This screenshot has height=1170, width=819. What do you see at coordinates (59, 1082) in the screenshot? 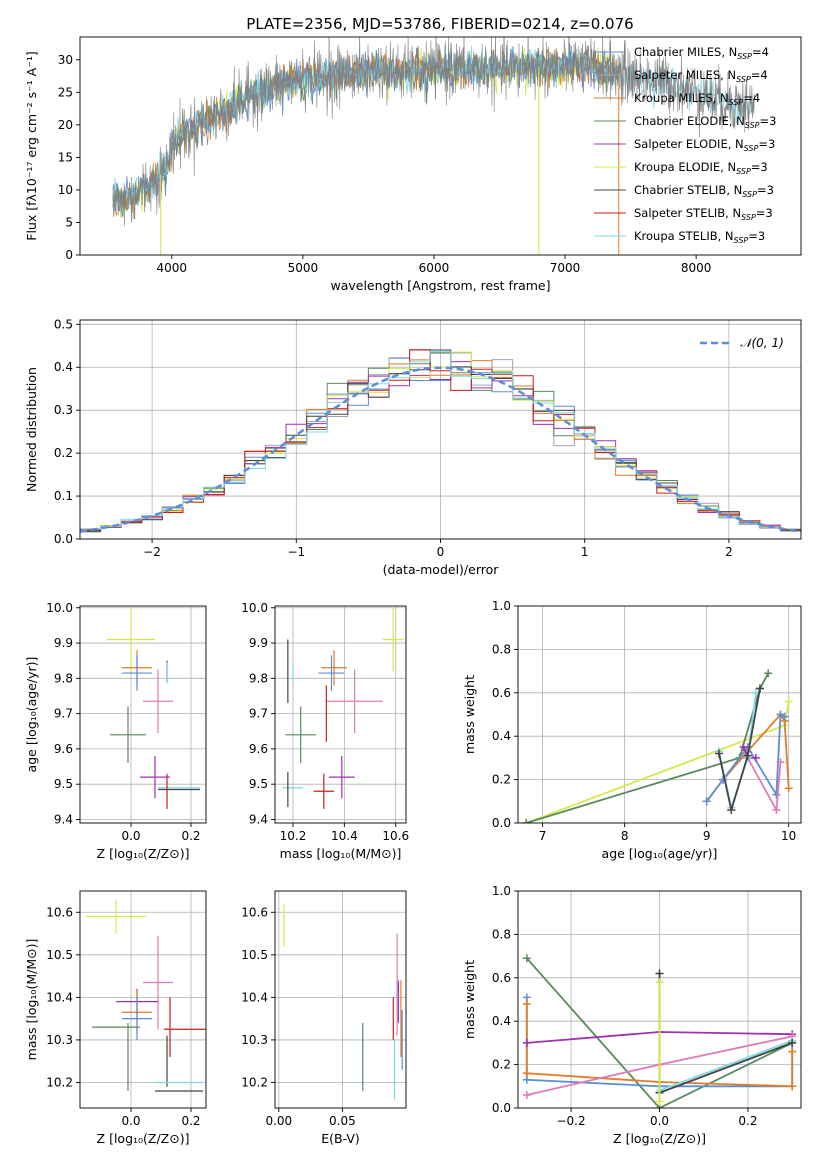
I see `mass_vs_z-ytick-label: 10.2` at bounding box center [59, 1082].